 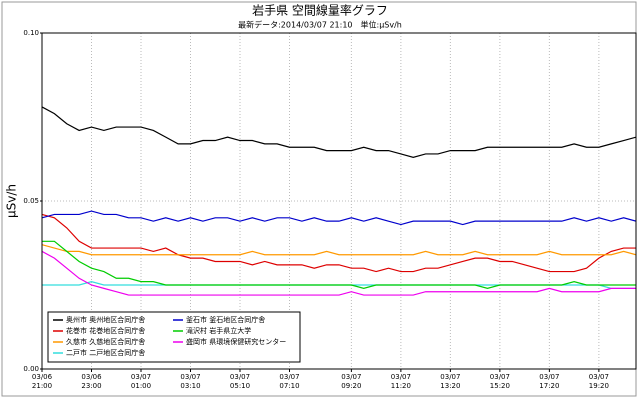 What do you see at coordinates (31, 33) in the screenshot?
I see `y-tick-label: 0.10` at bounding box center [31, 33].